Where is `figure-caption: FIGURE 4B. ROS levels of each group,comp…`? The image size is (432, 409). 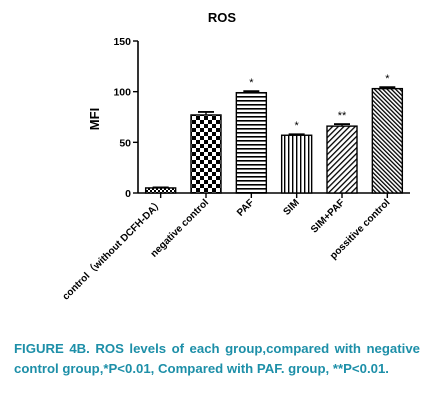
figure-caption: FIGURE 4B. ROS levels of each group,comp… is located at coordinates (217, 358).